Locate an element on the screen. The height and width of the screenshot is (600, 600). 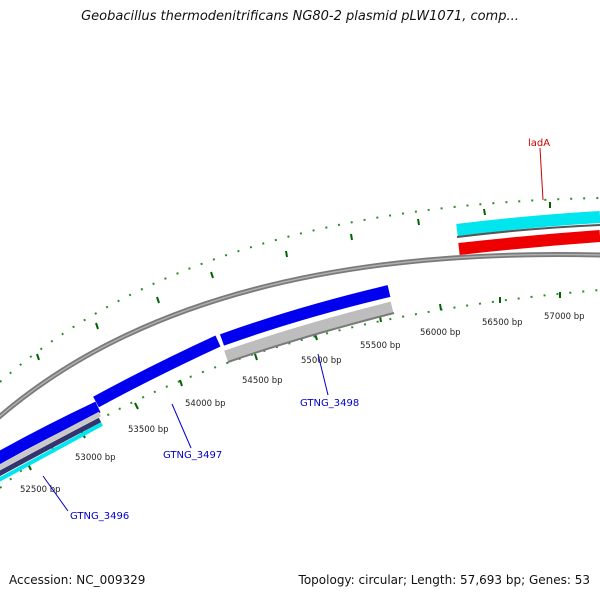
tick-label: 55500 bp is located at coordinates (380, 346).